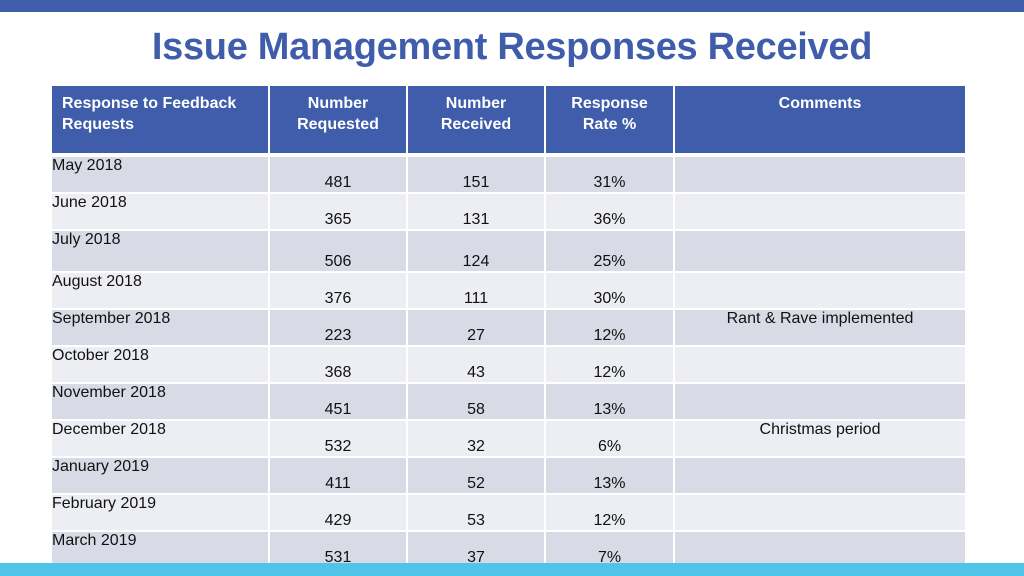 The image size is (1024, 576). What do you see at coordinates (339, 513) in the screenshot?
I see `cell-requested: 429` at bounding box center [339, 513].